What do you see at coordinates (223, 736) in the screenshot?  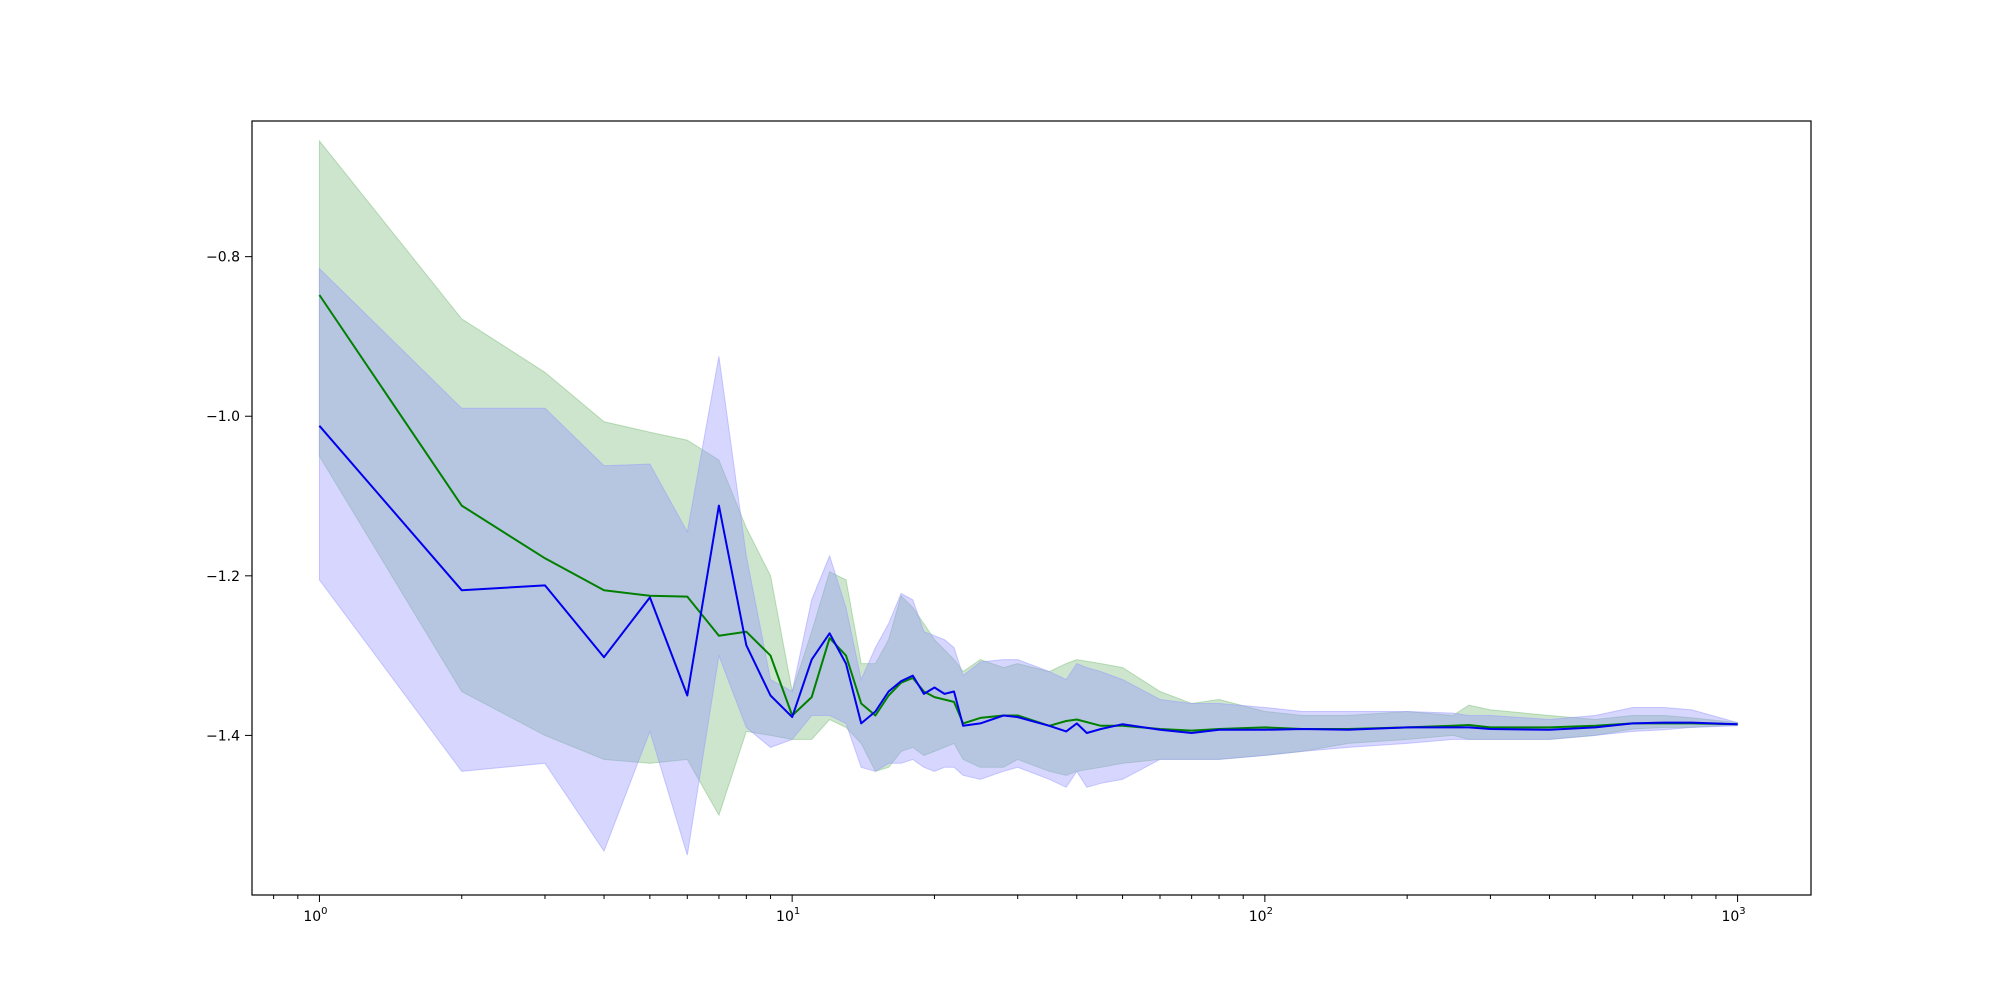 I see `y-tick-label: −1.4` at bounding box center [223, 736].